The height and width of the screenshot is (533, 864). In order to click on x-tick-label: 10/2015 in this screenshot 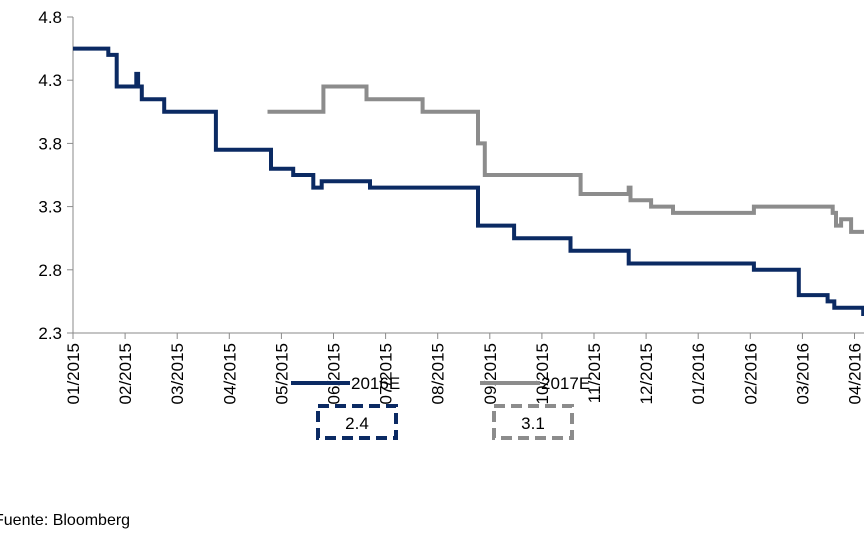, I will do `click(542, 373)`.